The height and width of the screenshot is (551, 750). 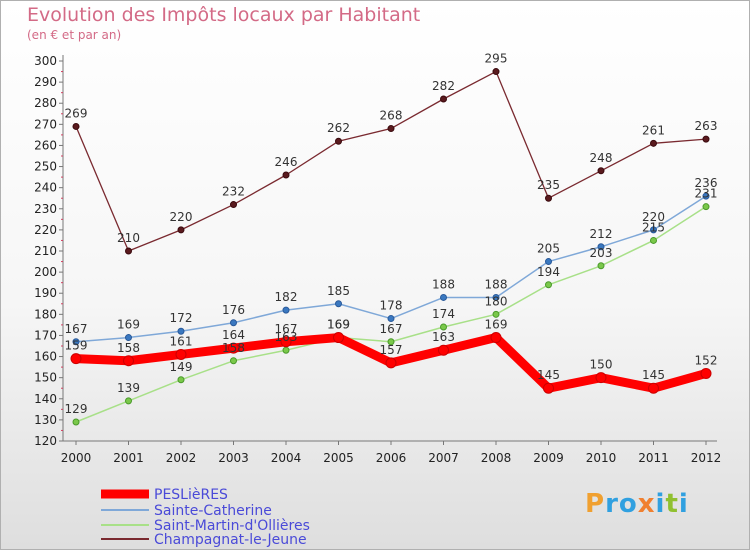 I want to click on x-tick-label: 2001, so click(x=128, y=458).